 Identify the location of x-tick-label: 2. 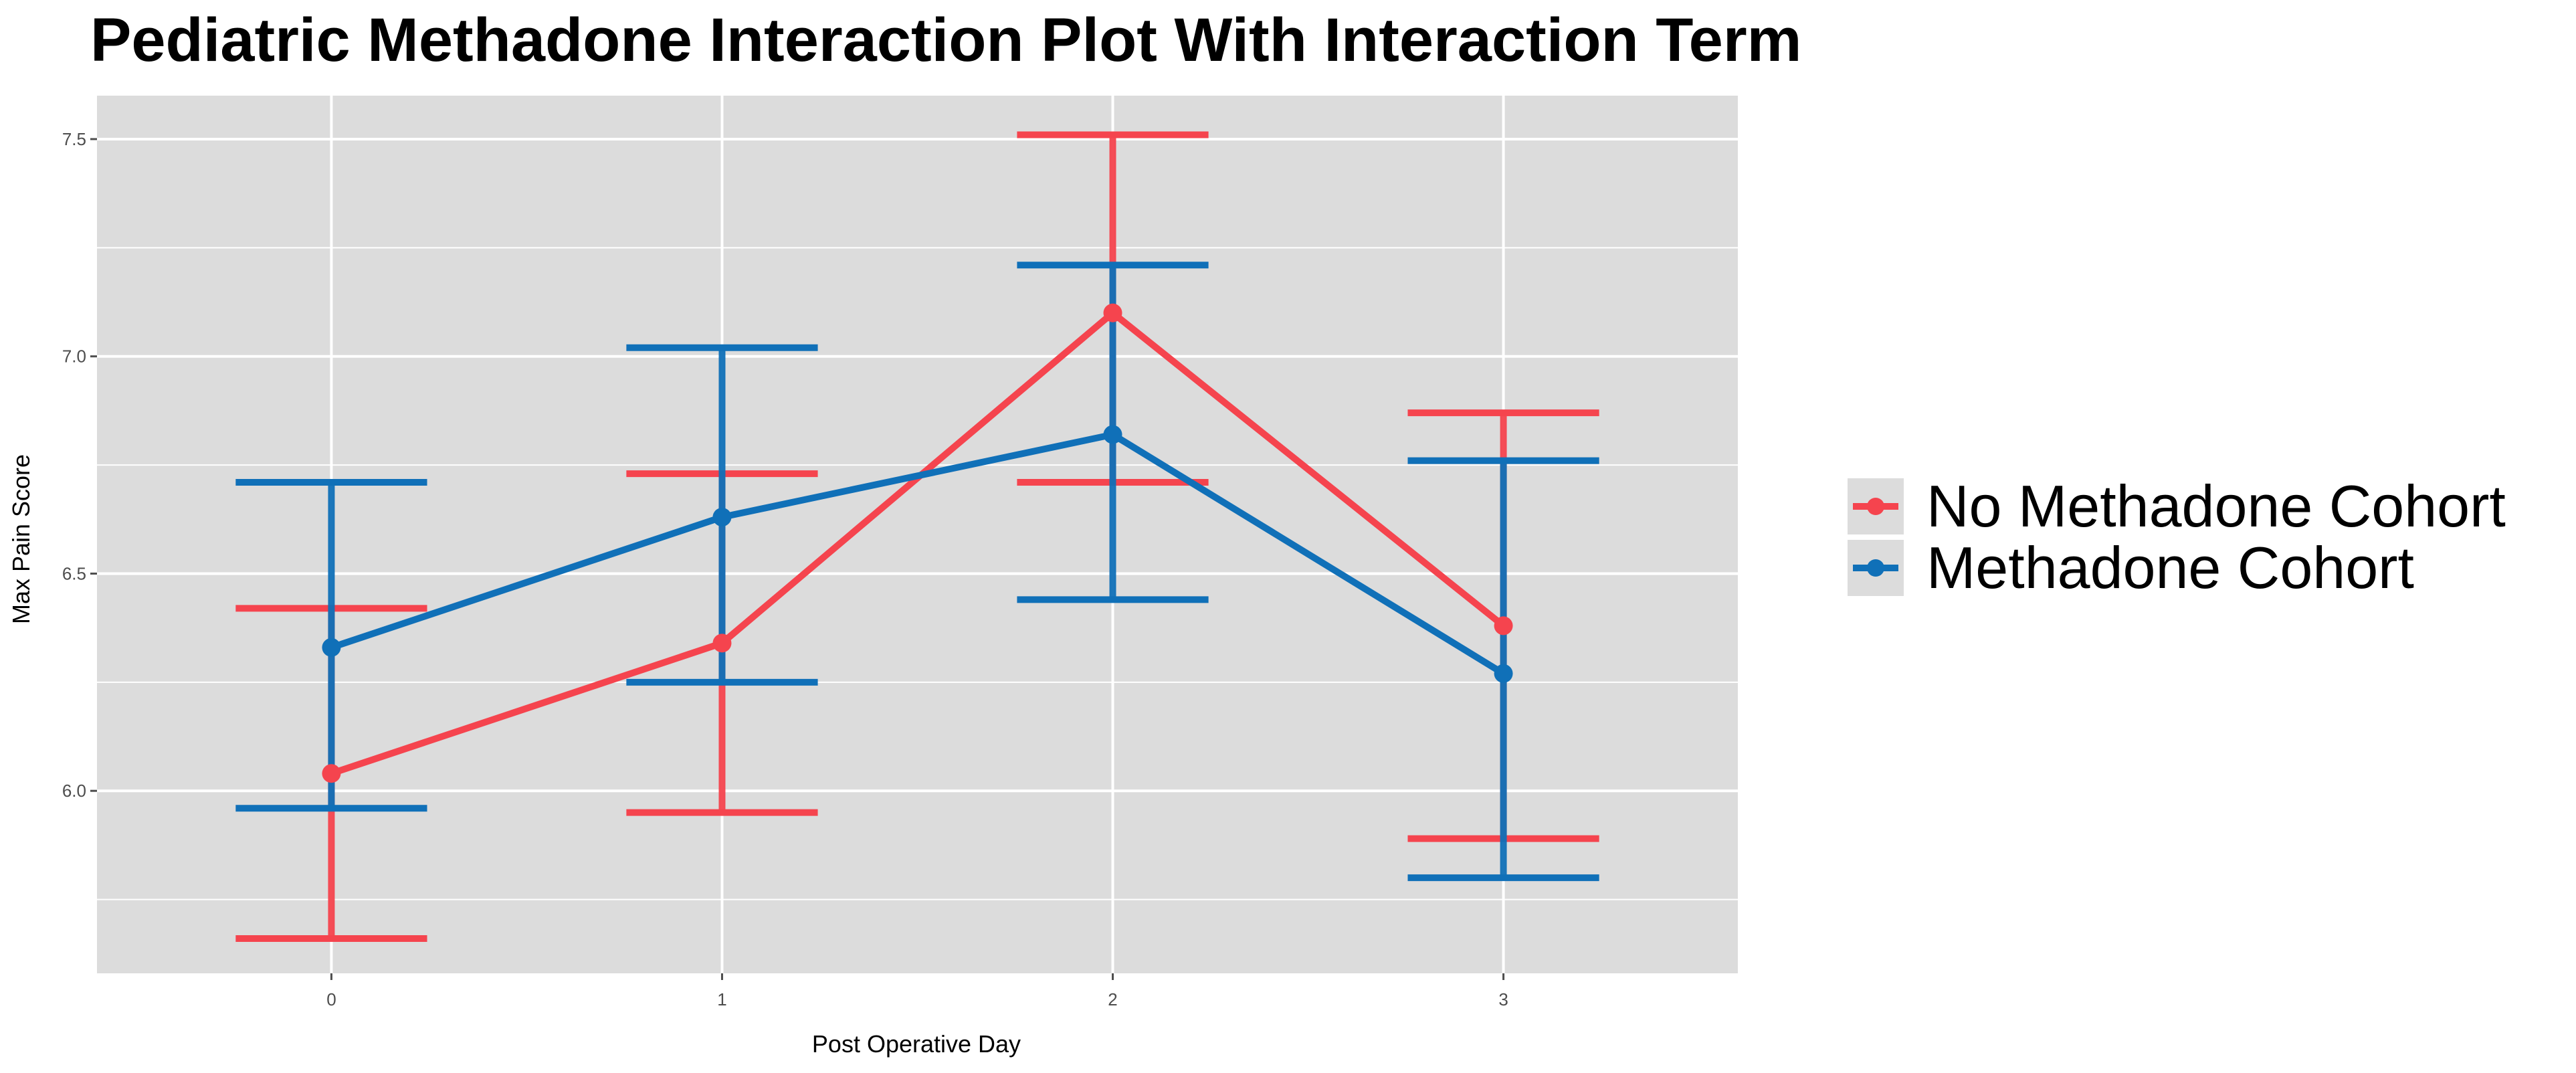
(1112, 999).